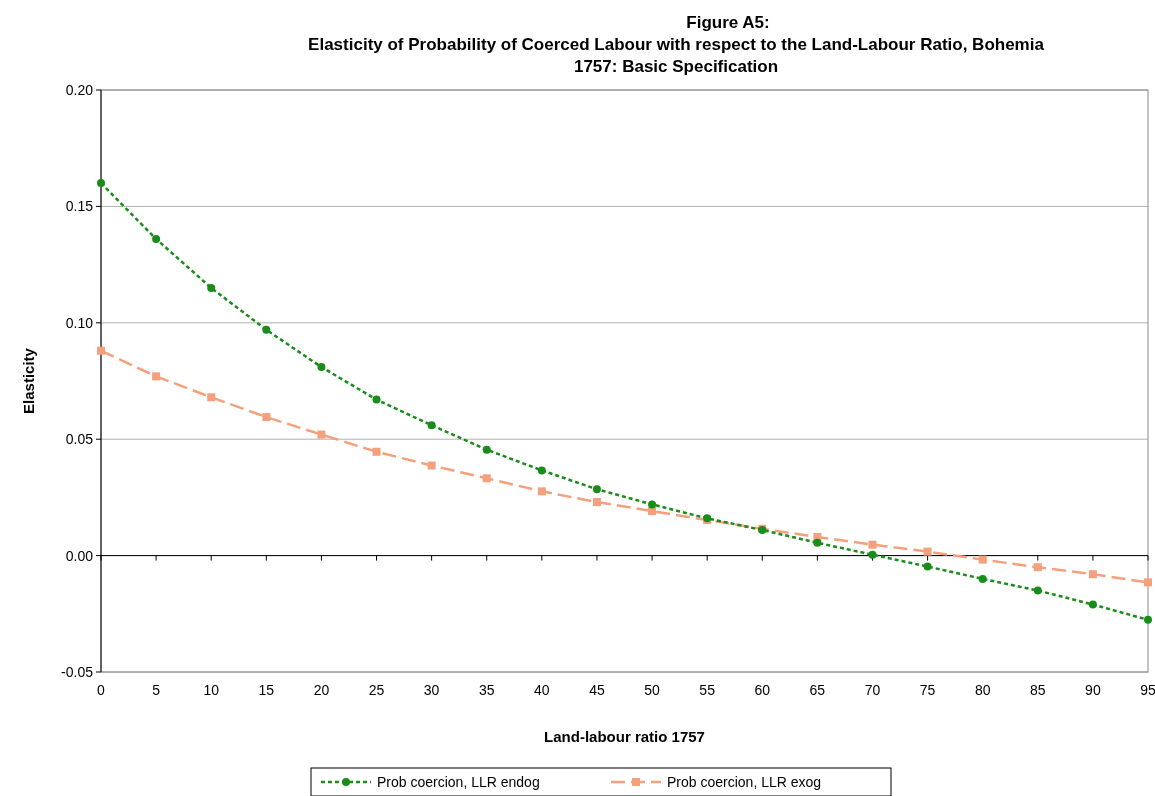  I want to click on y-tick-label: 0.20, so click(79, 90).